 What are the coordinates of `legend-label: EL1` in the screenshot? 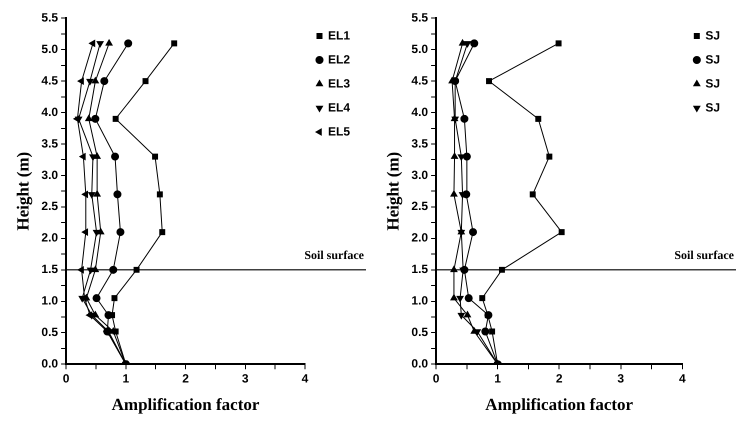 It's located at (339, 35).